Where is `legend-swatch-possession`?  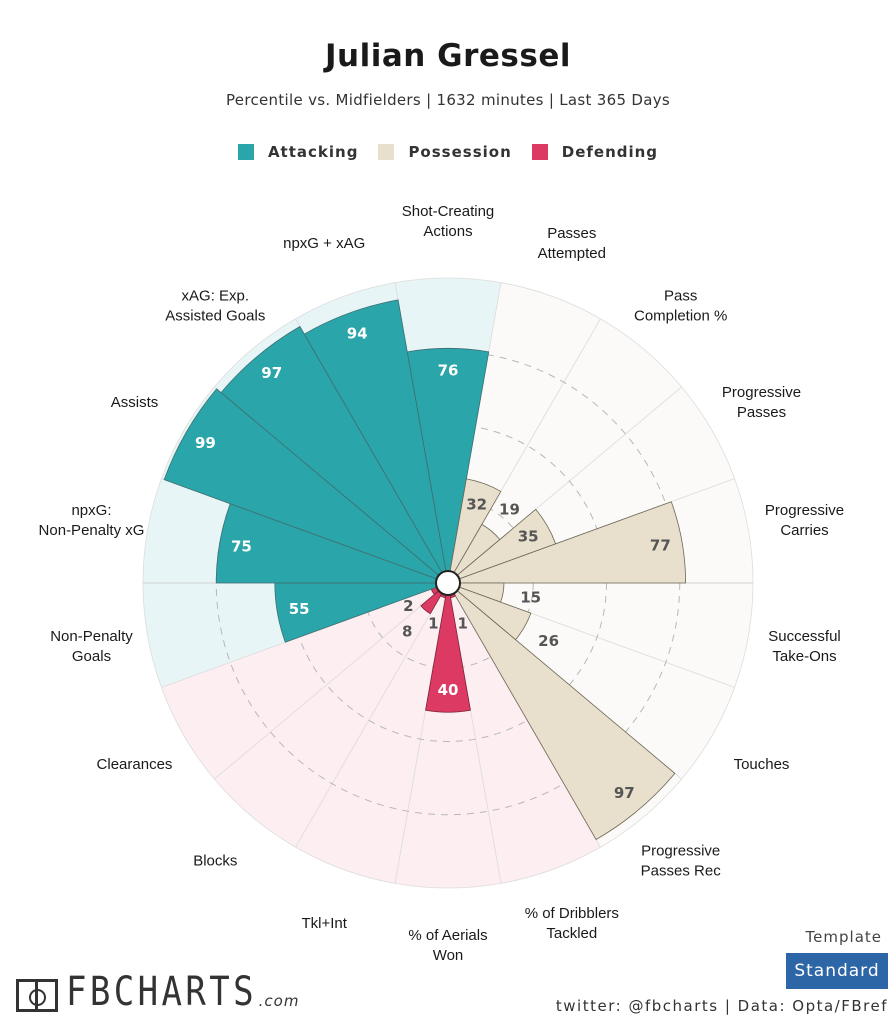 legend-swatch-possession is located at coordinates (386, 152).